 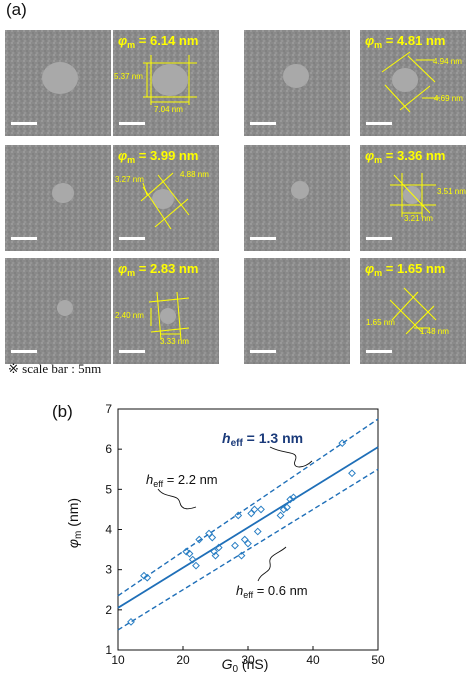 I want to click on scale-bar-note: ※ scale bar : 5nm, so click(x=55, y=368).